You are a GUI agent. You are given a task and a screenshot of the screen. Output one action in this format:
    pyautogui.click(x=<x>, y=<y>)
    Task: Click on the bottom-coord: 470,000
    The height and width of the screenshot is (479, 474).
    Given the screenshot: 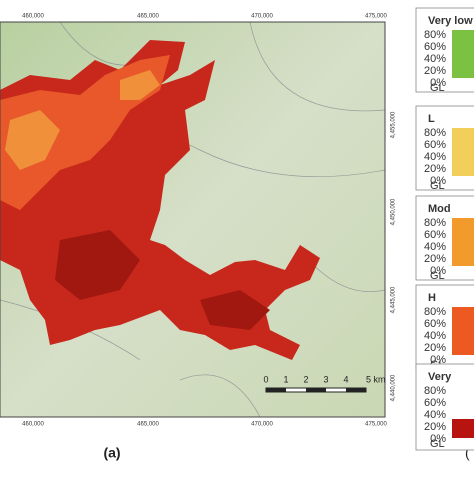 What is the action you would take?
    pyautogui.click(x=262, y=425)
    